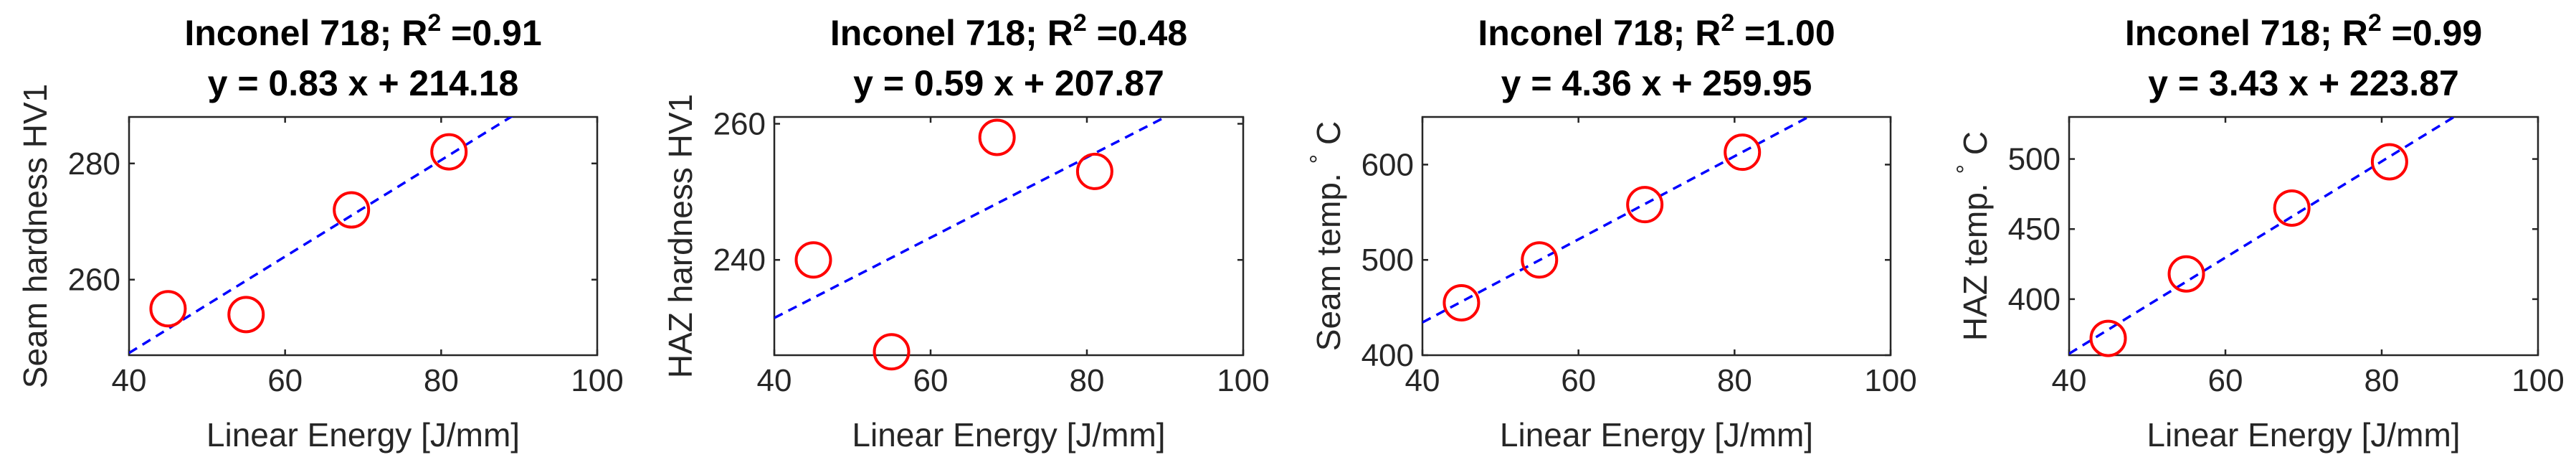  What do you see at coordinates (363, 434) in the screenshot?
I see `chart-1-x-axis-label: Linear Energy [J/mm]` at bounding box center [363, 434].